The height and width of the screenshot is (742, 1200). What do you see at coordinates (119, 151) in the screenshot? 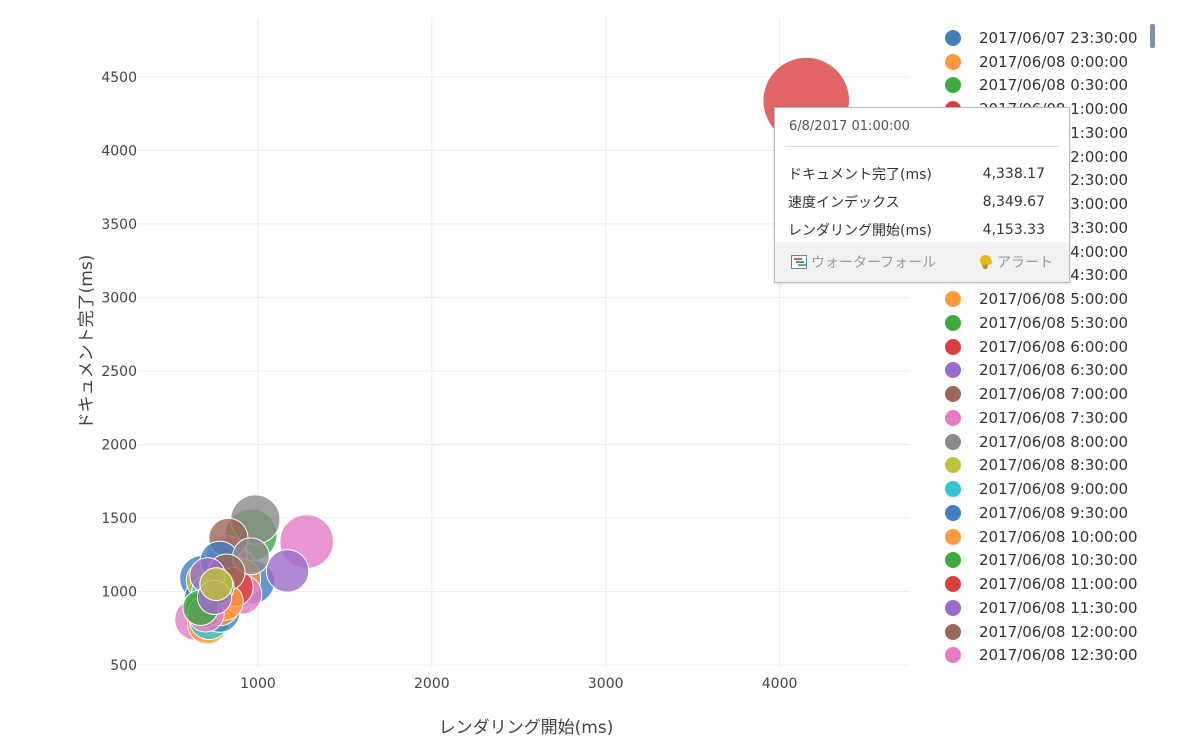
I see `y-tick-label: 4000` at bounding box center [119, 151].